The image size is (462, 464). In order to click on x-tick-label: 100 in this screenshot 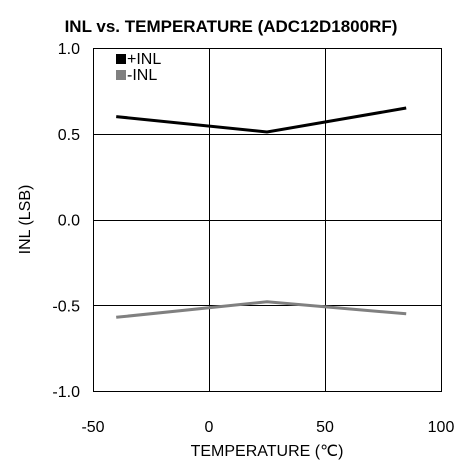, I will do `click(441, 427)`.